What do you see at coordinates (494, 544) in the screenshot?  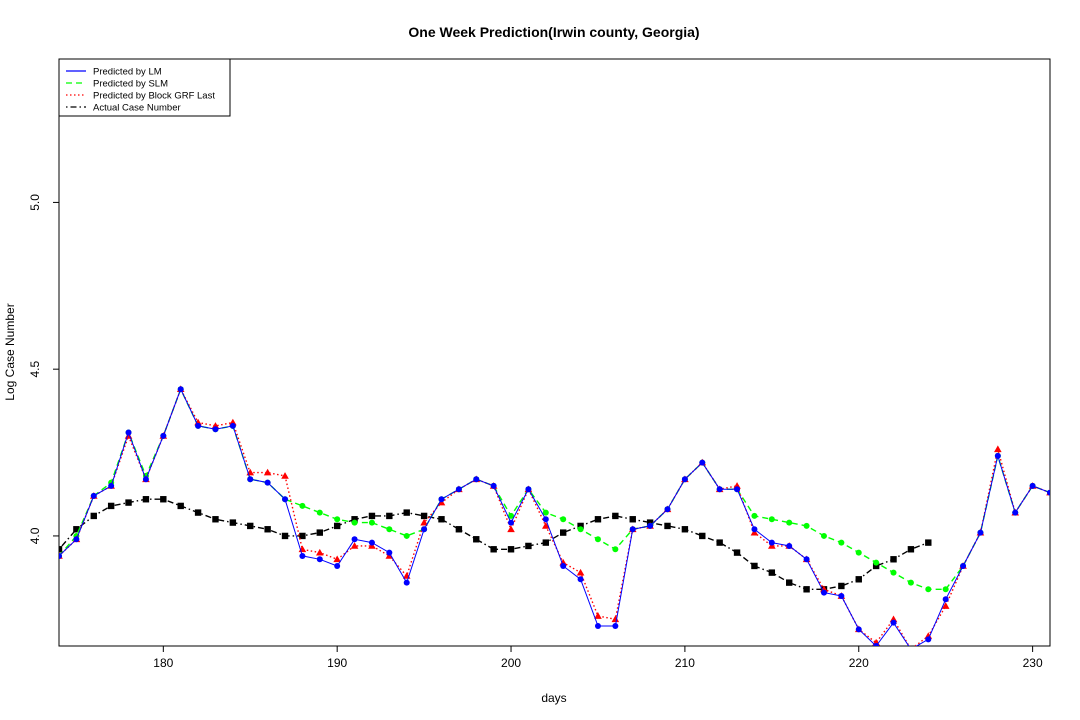 I see `series-line-actual-case-number` at bounding box center [494, 544].